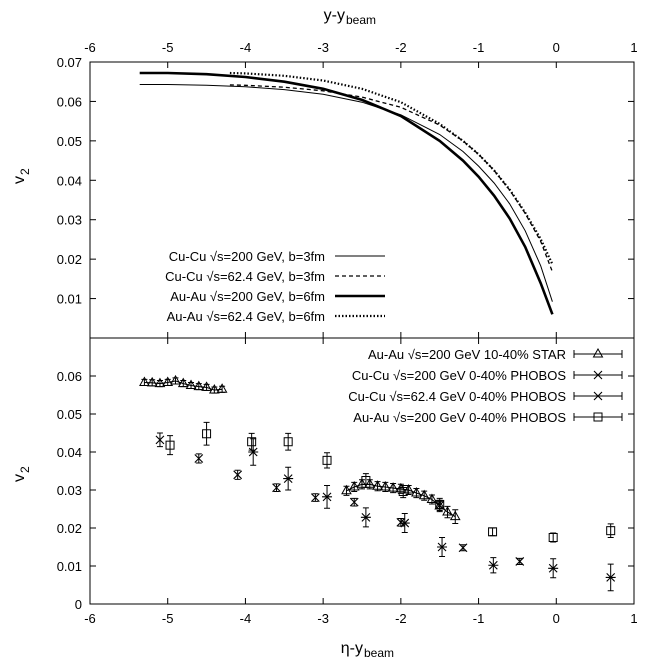  What do you see at coordinates (323, 47) in the screenshot?
I see `top-x-tick-label: -3` at bounding box center [323, 47].